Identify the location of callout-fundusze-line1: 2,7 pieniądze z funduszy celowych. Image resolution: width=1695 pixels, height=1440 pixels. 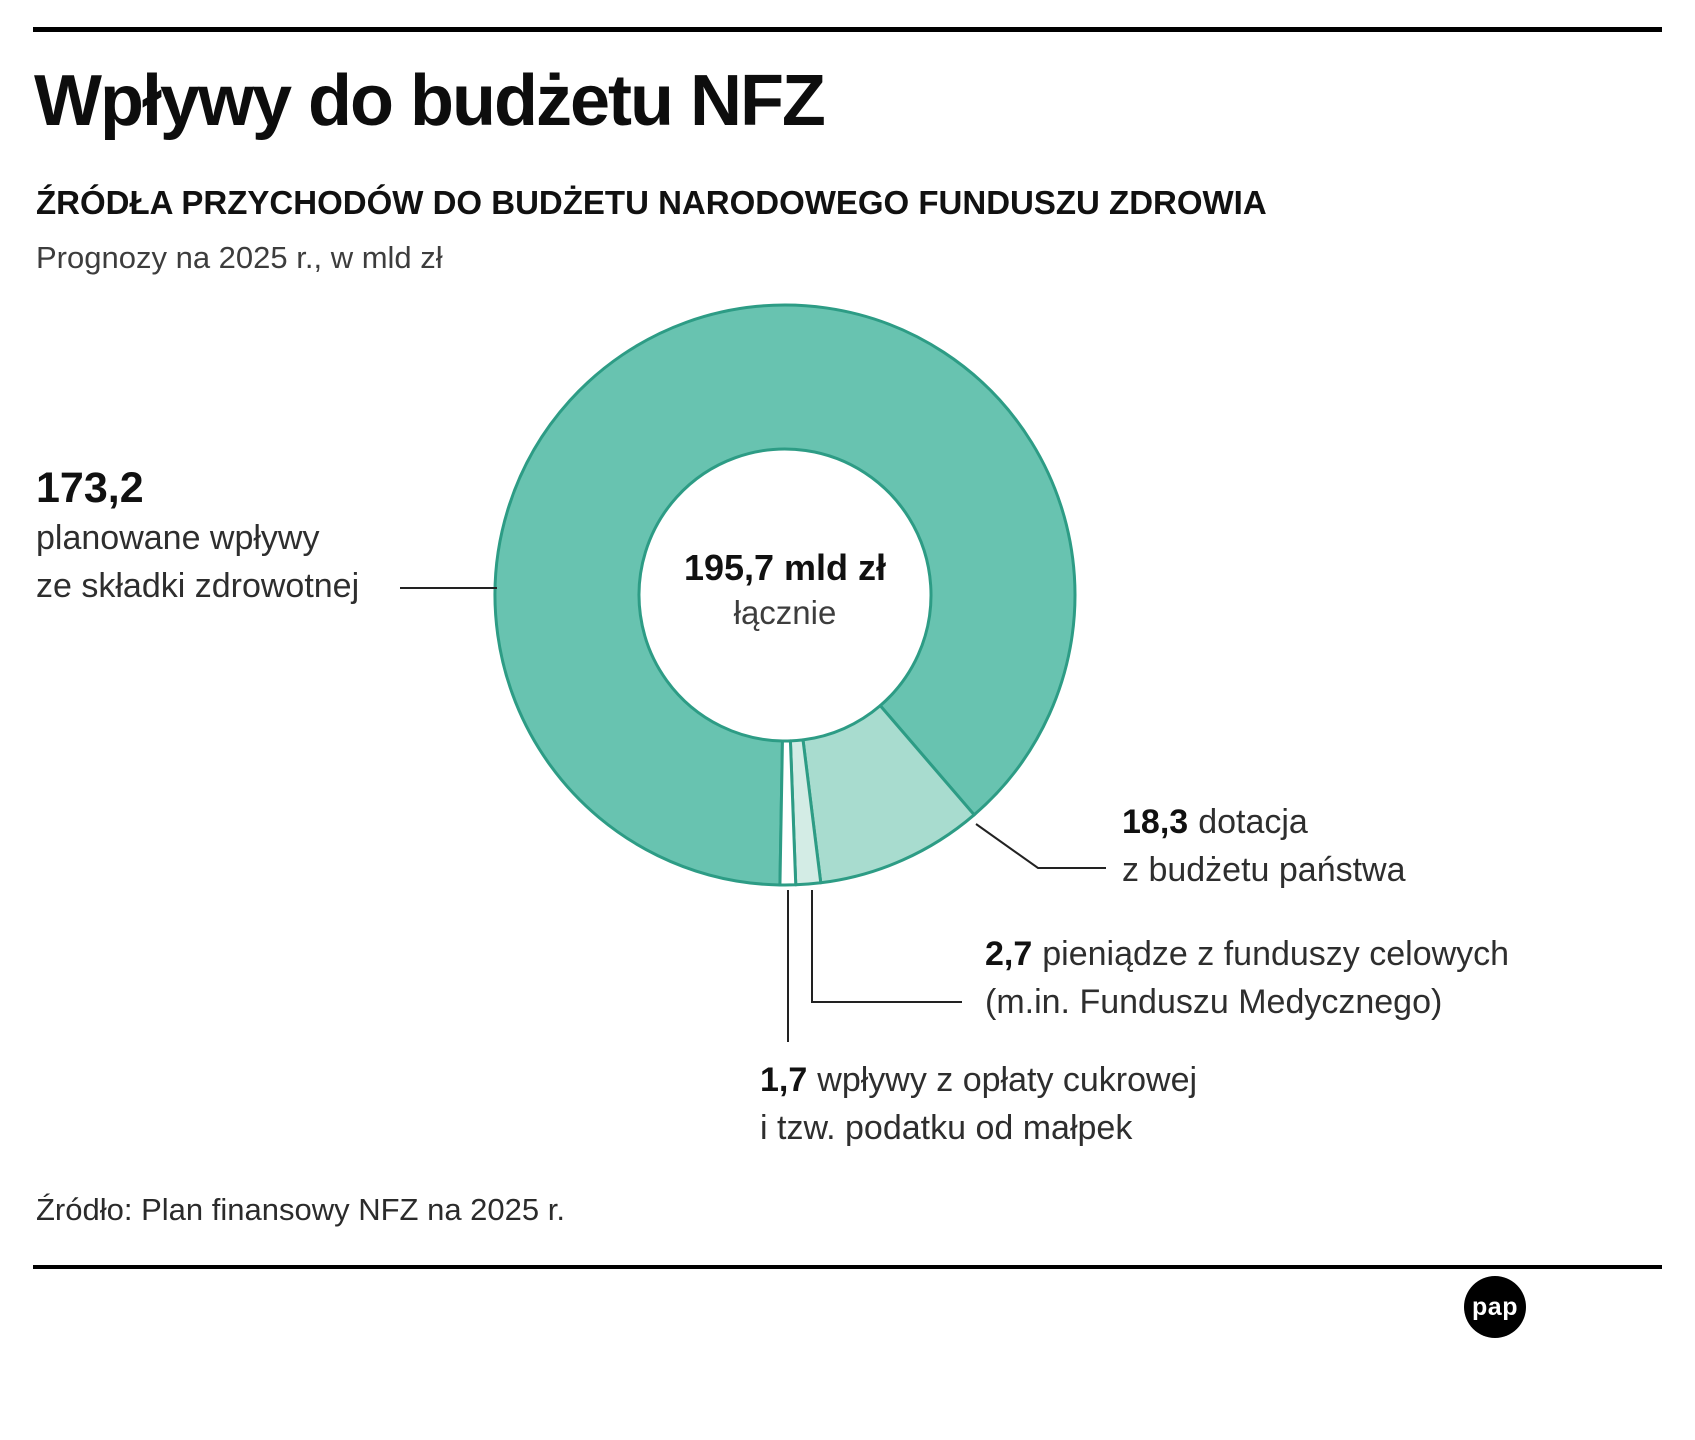
(1247, 954).